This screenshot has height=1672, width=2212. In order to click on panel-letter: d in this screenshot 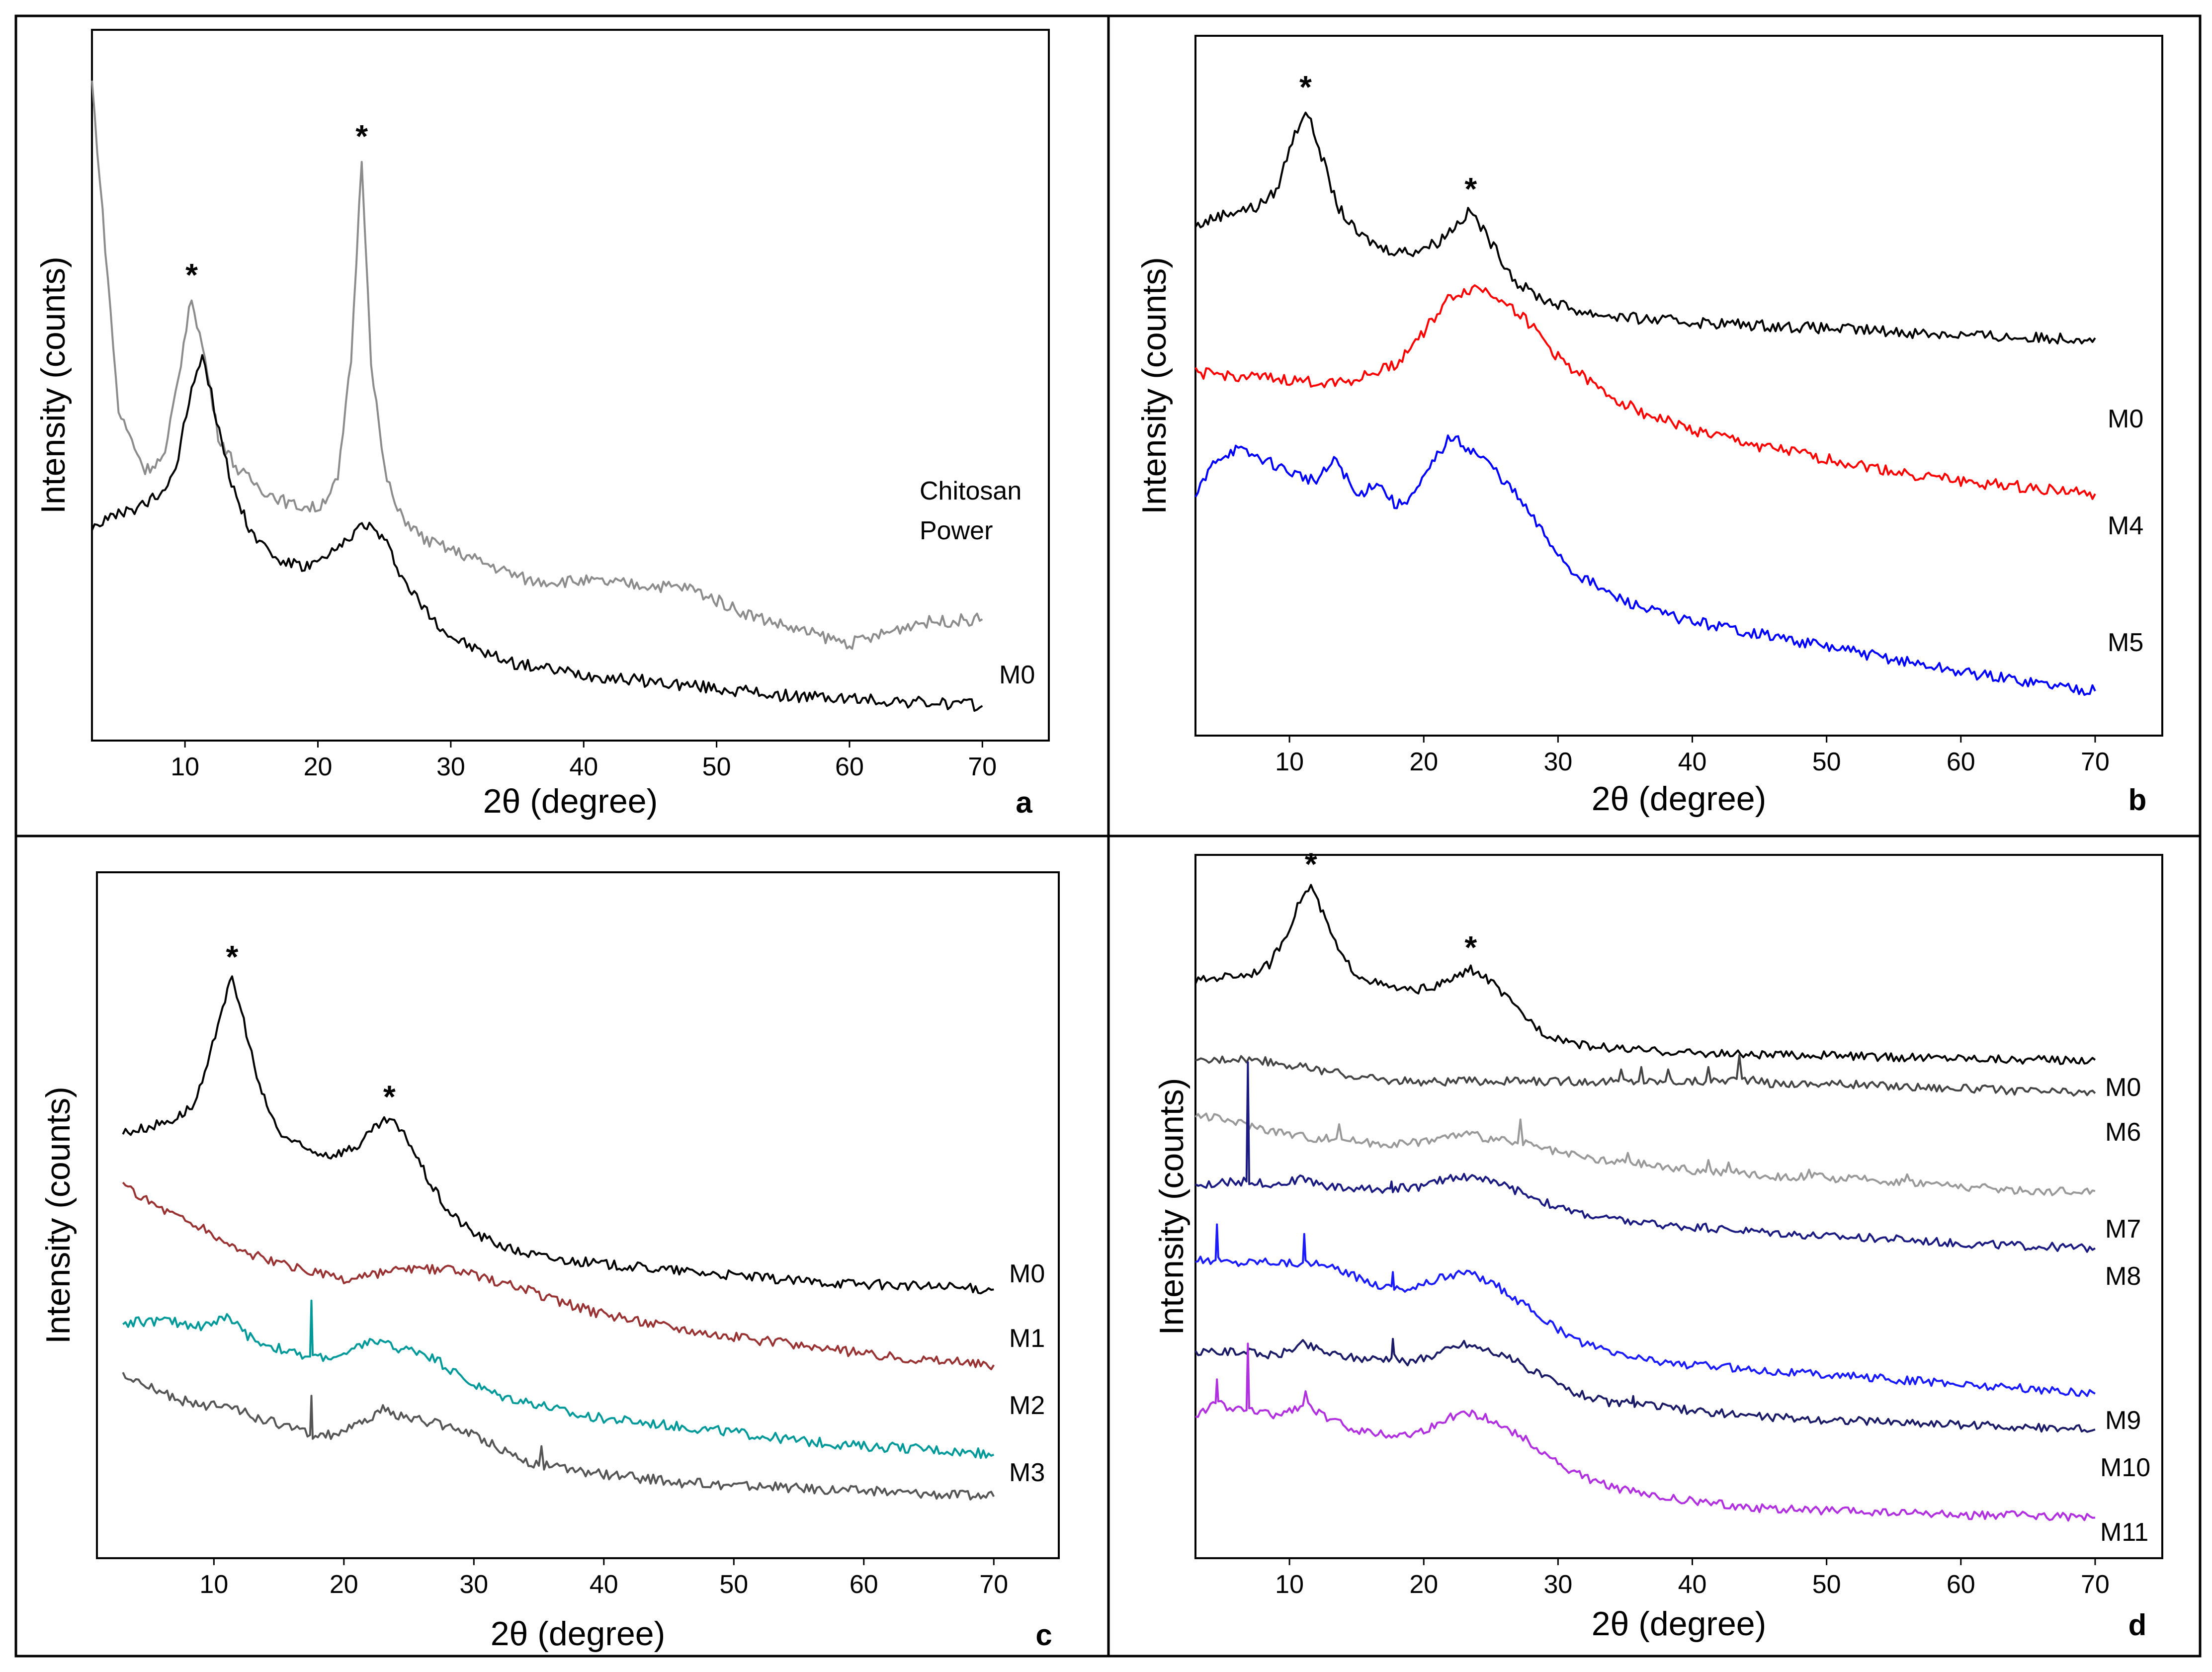, I will do `click(2137, 1625)`.